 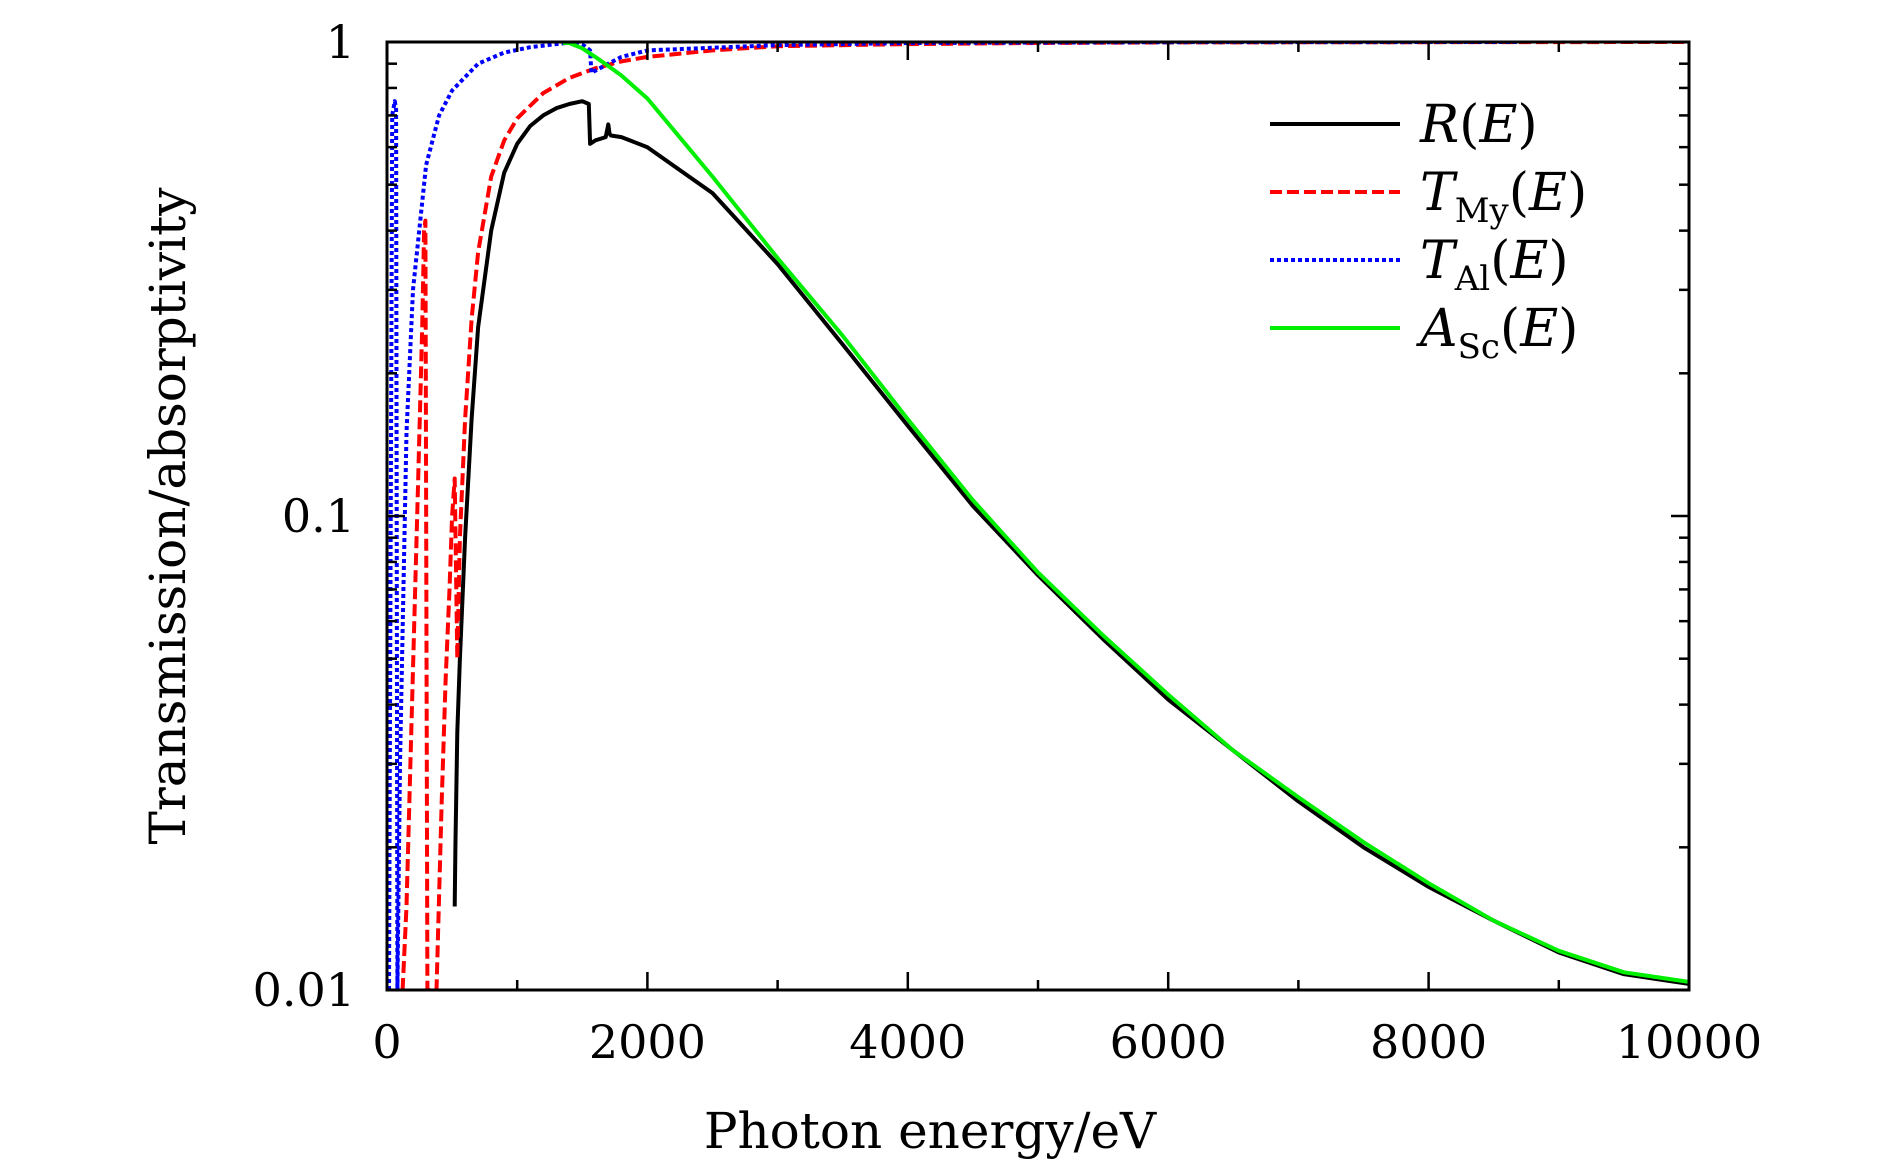 I want to click on x-tick-label: 0, so click(x=386, y=1042).